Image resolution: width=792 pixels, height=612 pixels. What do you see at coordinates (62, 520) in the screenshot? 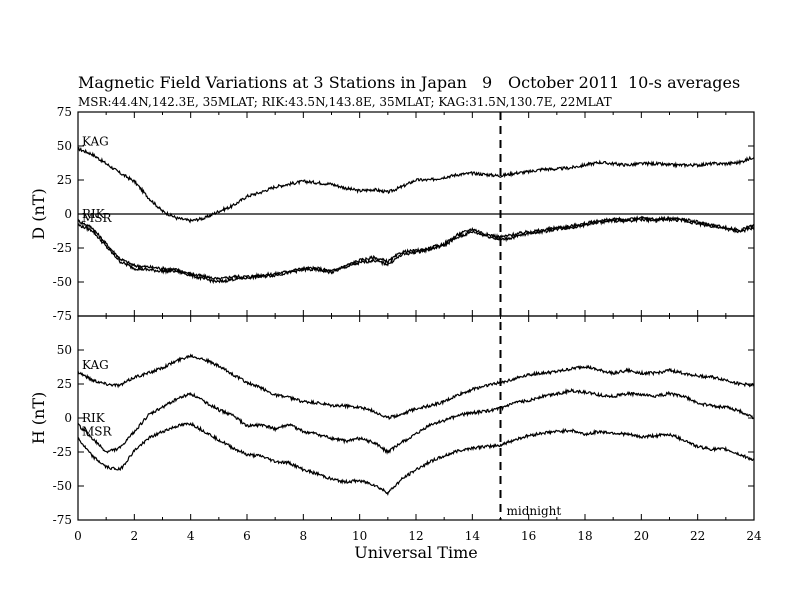
I see `bottom-y-tick-label: -75` at bounding box center [62, 520].